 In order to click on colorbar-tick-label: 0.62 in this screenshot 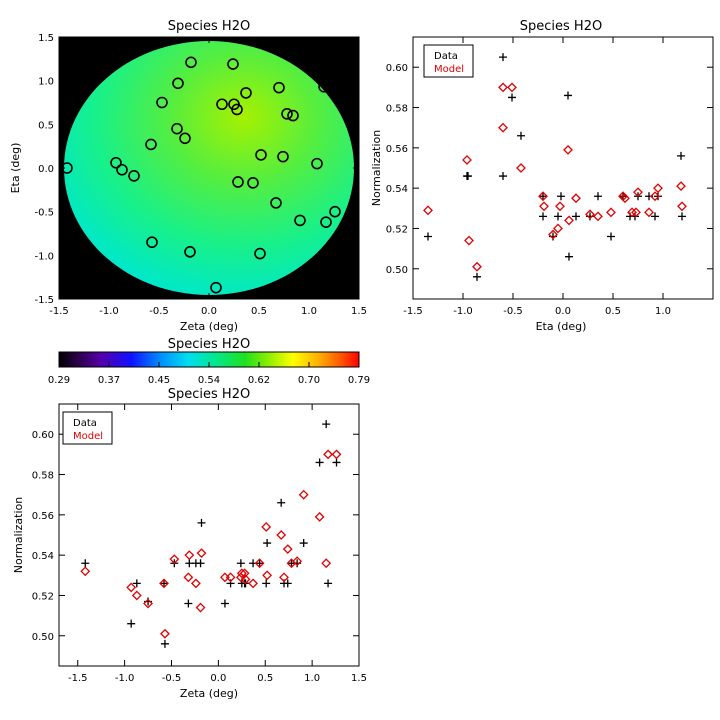, I will do `click(259, 380)`.